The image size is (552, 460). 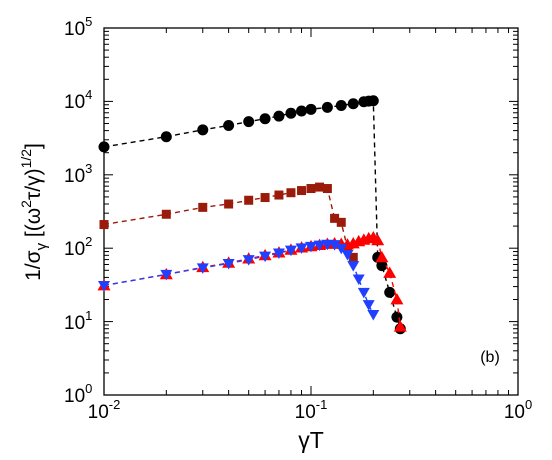 What do you see at coordinates (34, 212) in the screenshot?
I see `y-axis-label: 1/σγ [(ω2τ/γ)1/2]` at bounding box center [34, 212].